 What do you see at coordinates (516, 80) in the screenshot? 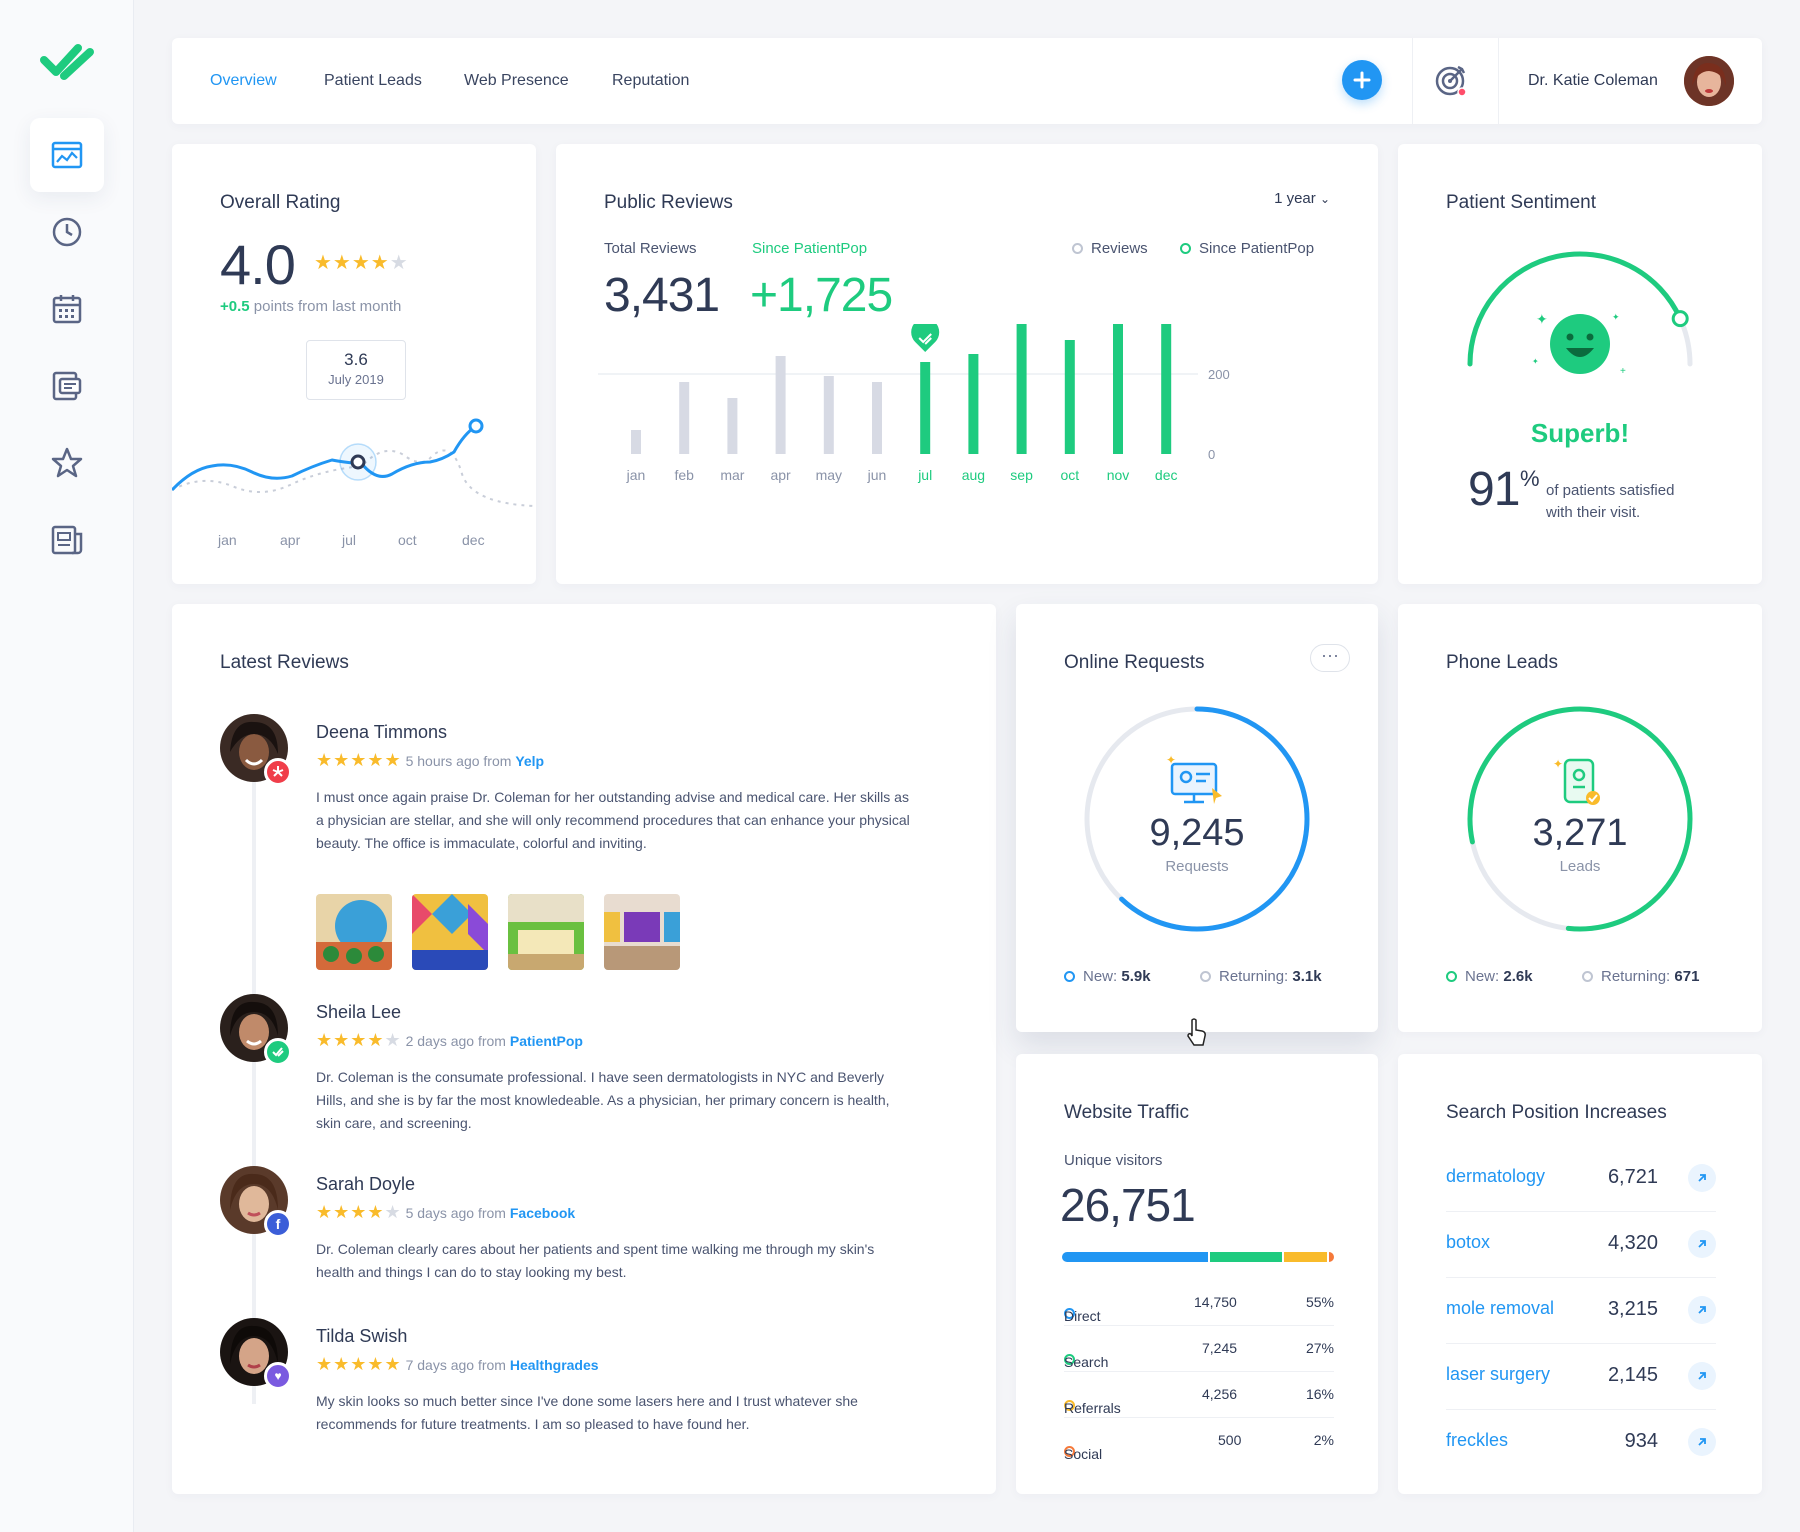
I see `tab-web-presence: Web Presence` at bounding box center [516, 80].